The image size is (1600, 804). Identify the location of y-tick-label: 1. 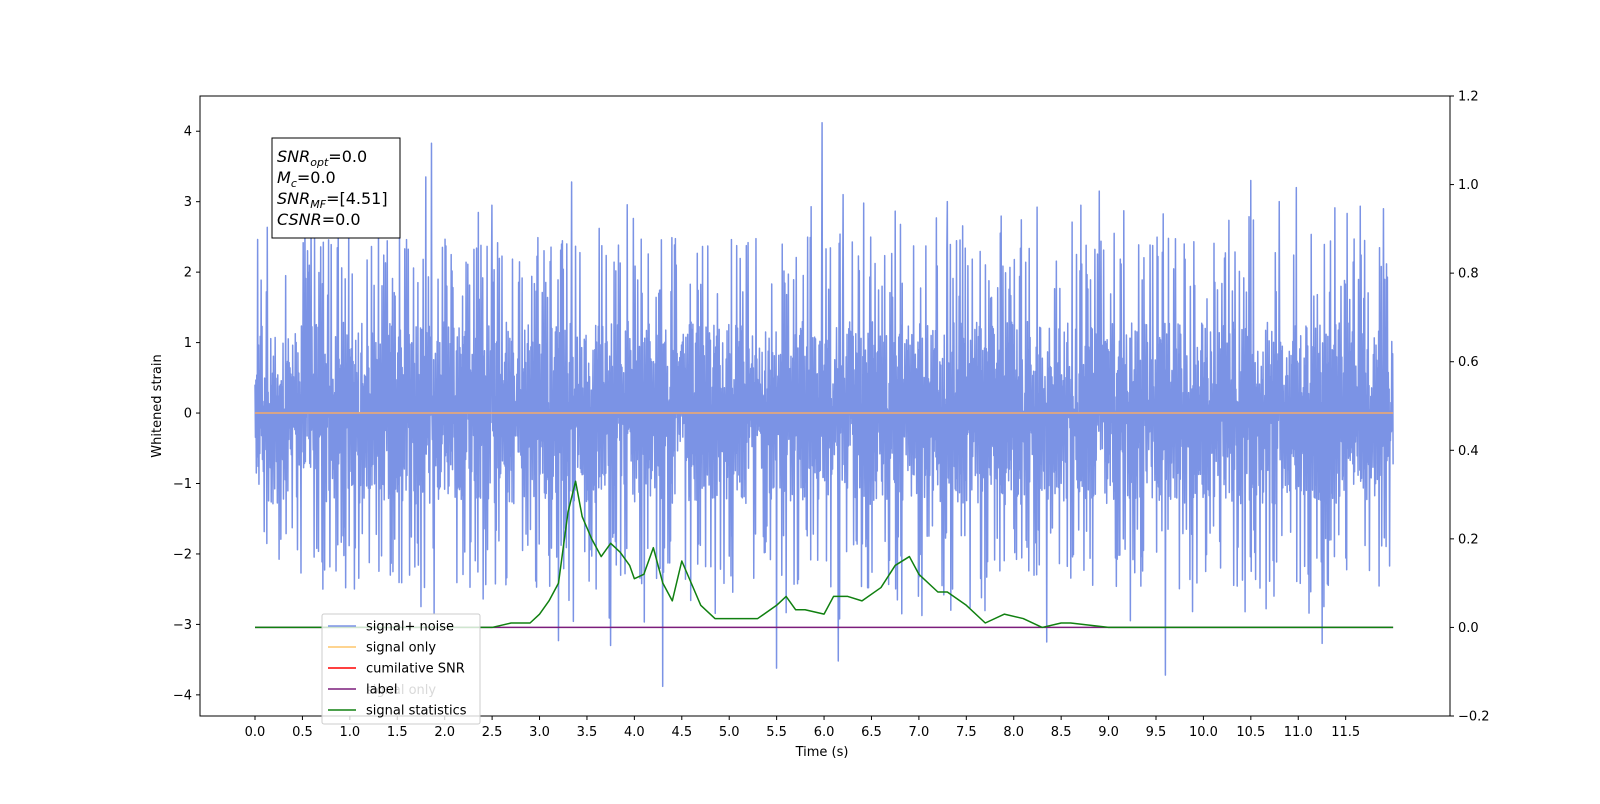
(188, 343).